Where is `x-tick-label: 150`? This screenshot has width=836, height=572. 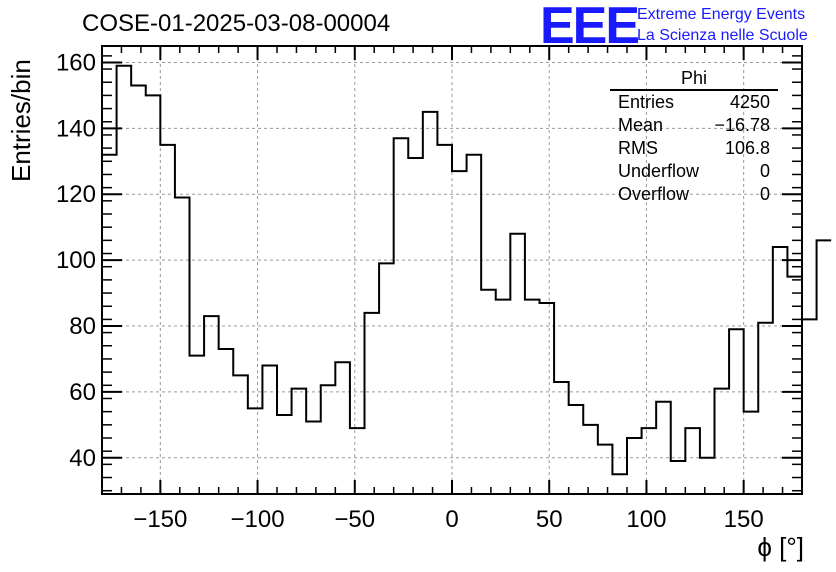
x-tick-label: 150 is located at coordinates (744, 519).